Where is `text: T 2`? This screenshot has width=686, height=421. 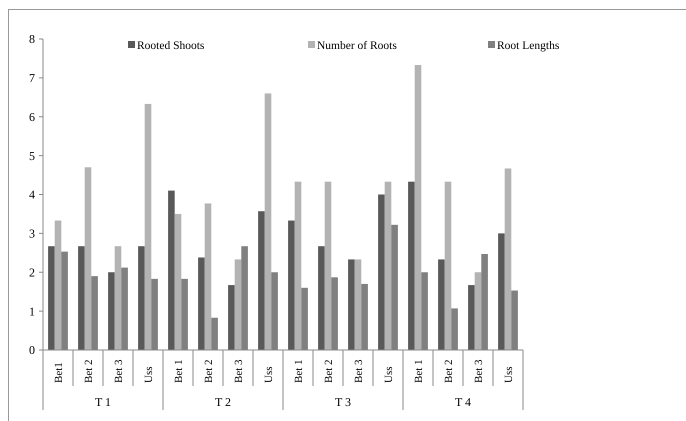 text: T 2 is located at coordinates (223, 402).